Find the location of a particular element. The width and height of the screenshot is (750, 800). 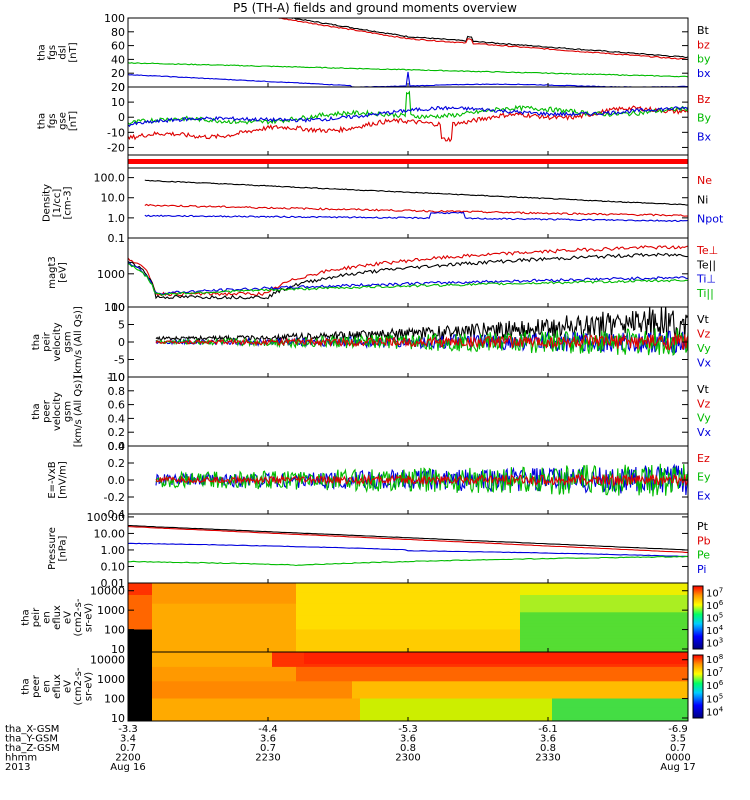

legend-ve-entry: Vx is located at coordinates (704, 432).